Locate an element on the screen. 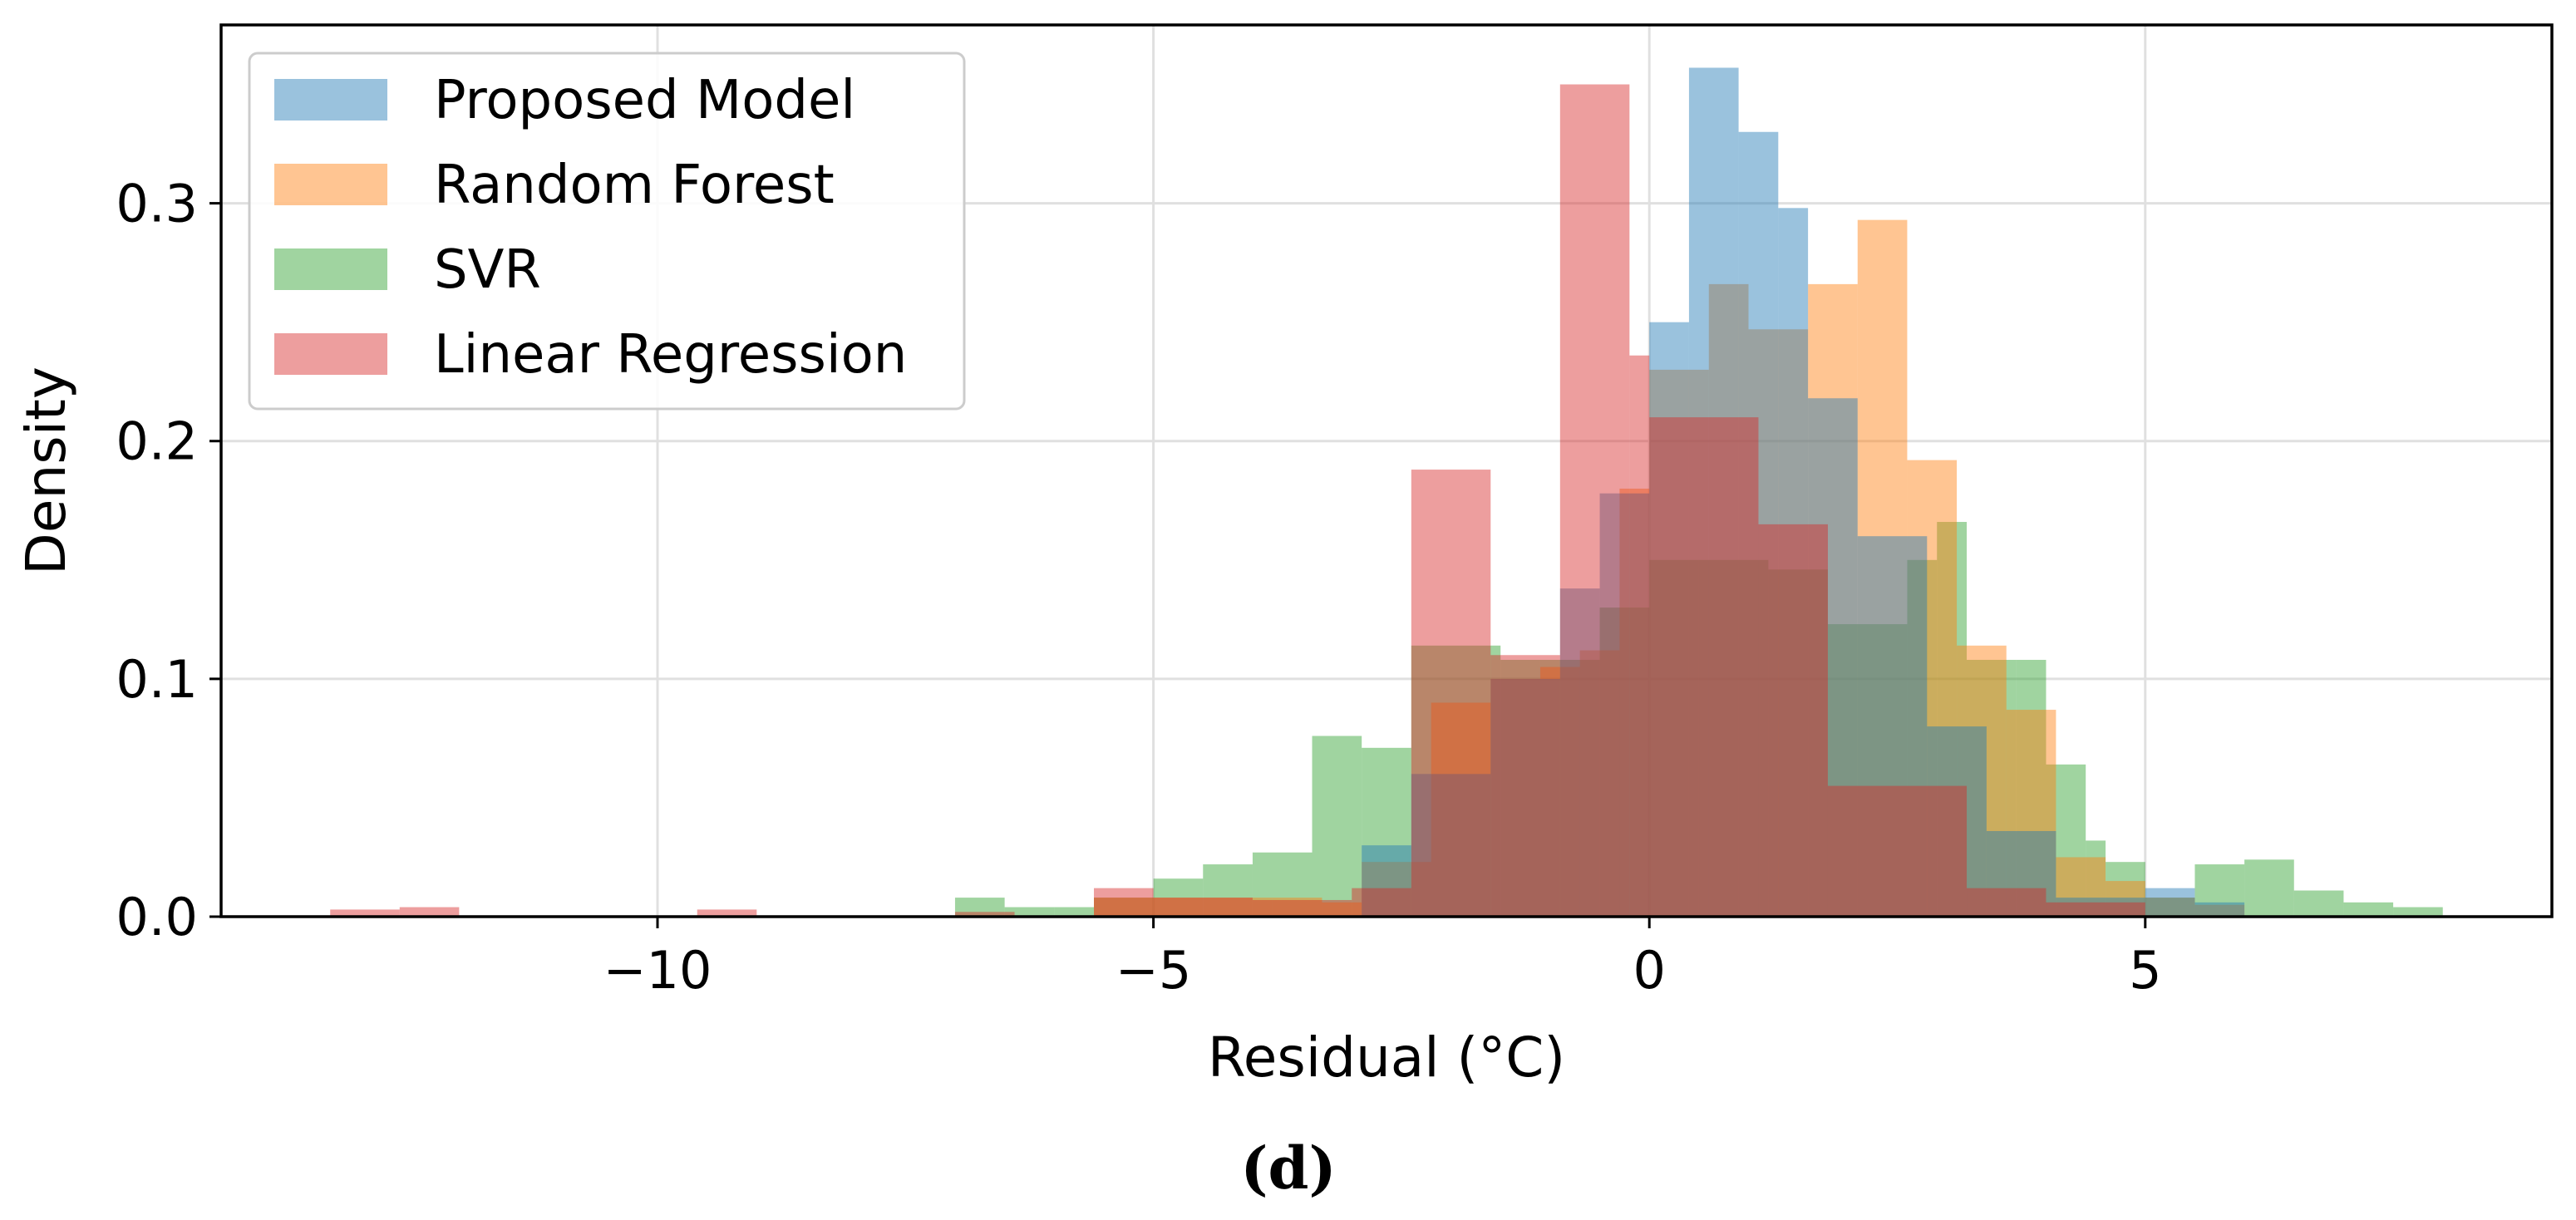  legend-item-random-forest: Random Forest is located at coordinates (554, 185).